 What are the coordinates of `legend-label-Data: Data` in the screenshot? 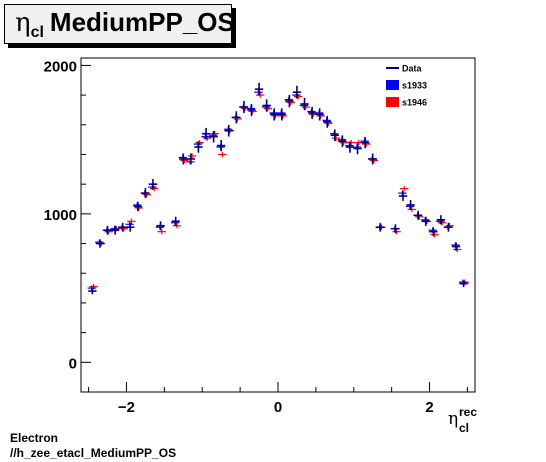 It's located at (412, 69).